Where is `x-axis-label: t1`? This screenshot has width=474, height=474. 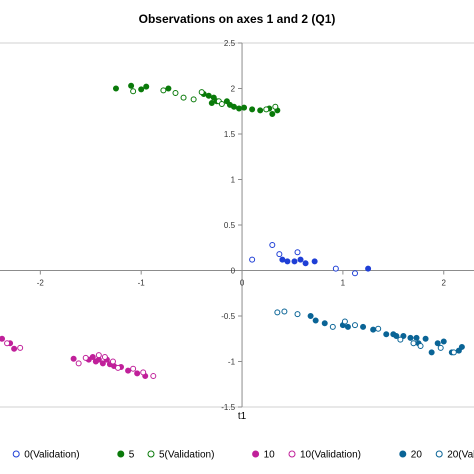
x-axis-label: t1 is located at coordinates (242, 416).